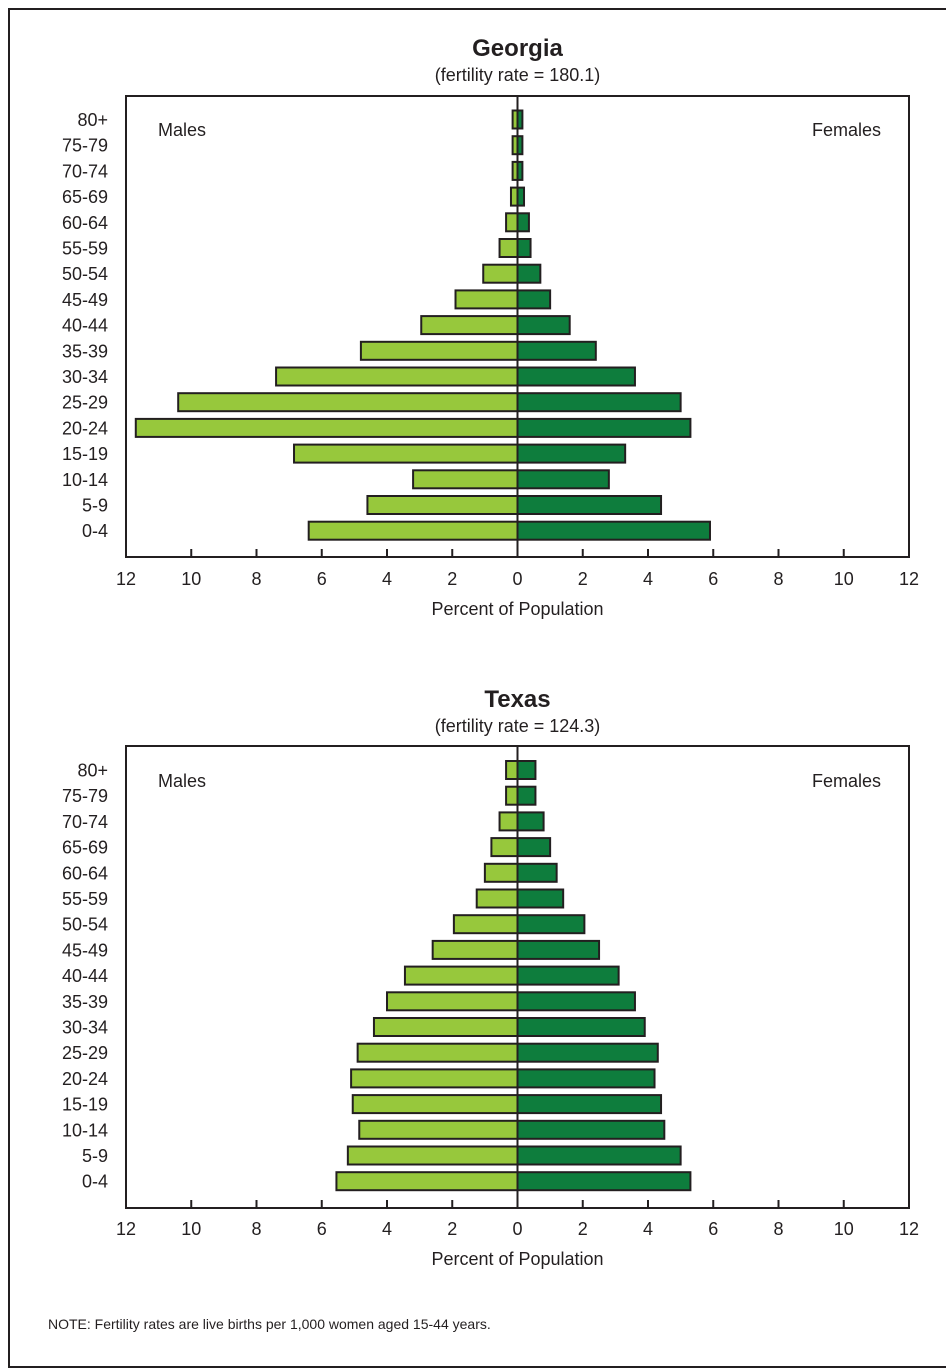 This screenshot has width=946, height=1368. Describe the element at coordinates (517, 48) in the screenshot. I see `chart-title: Georgia` at that location.